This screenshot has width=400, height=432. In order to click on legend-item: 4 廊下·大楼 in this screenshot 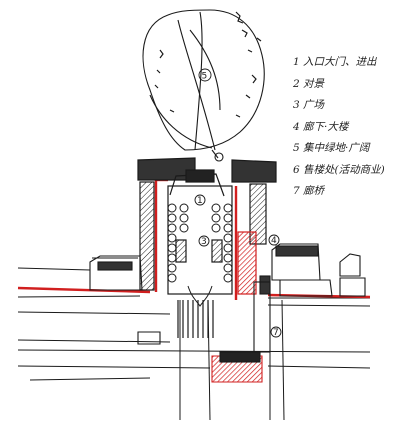, I will do `click(345, 128)`.